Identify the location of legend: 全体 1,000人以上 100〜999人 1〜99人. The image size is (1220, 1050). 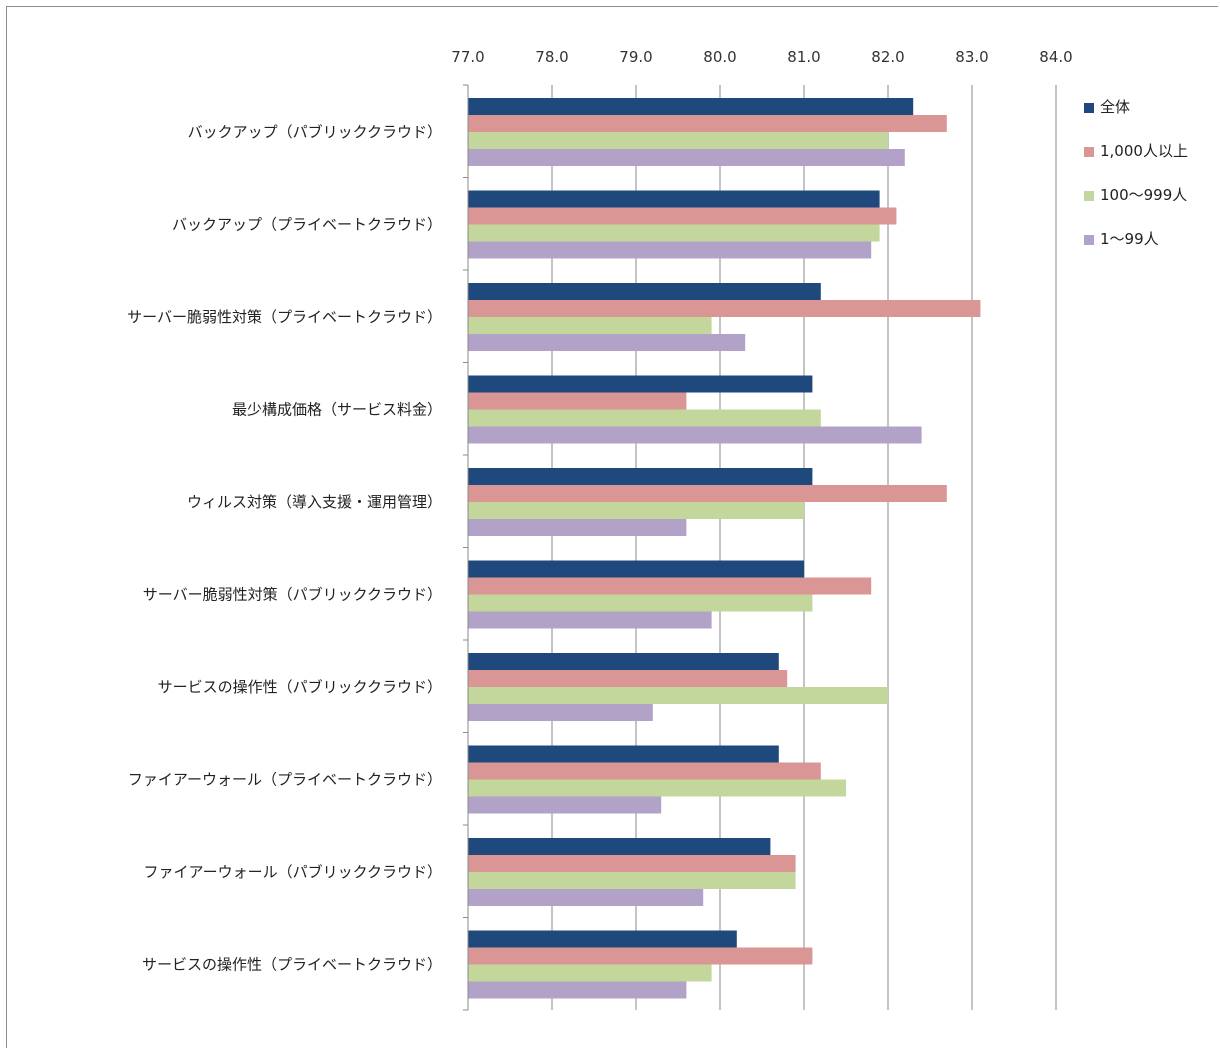
(1136, 173).